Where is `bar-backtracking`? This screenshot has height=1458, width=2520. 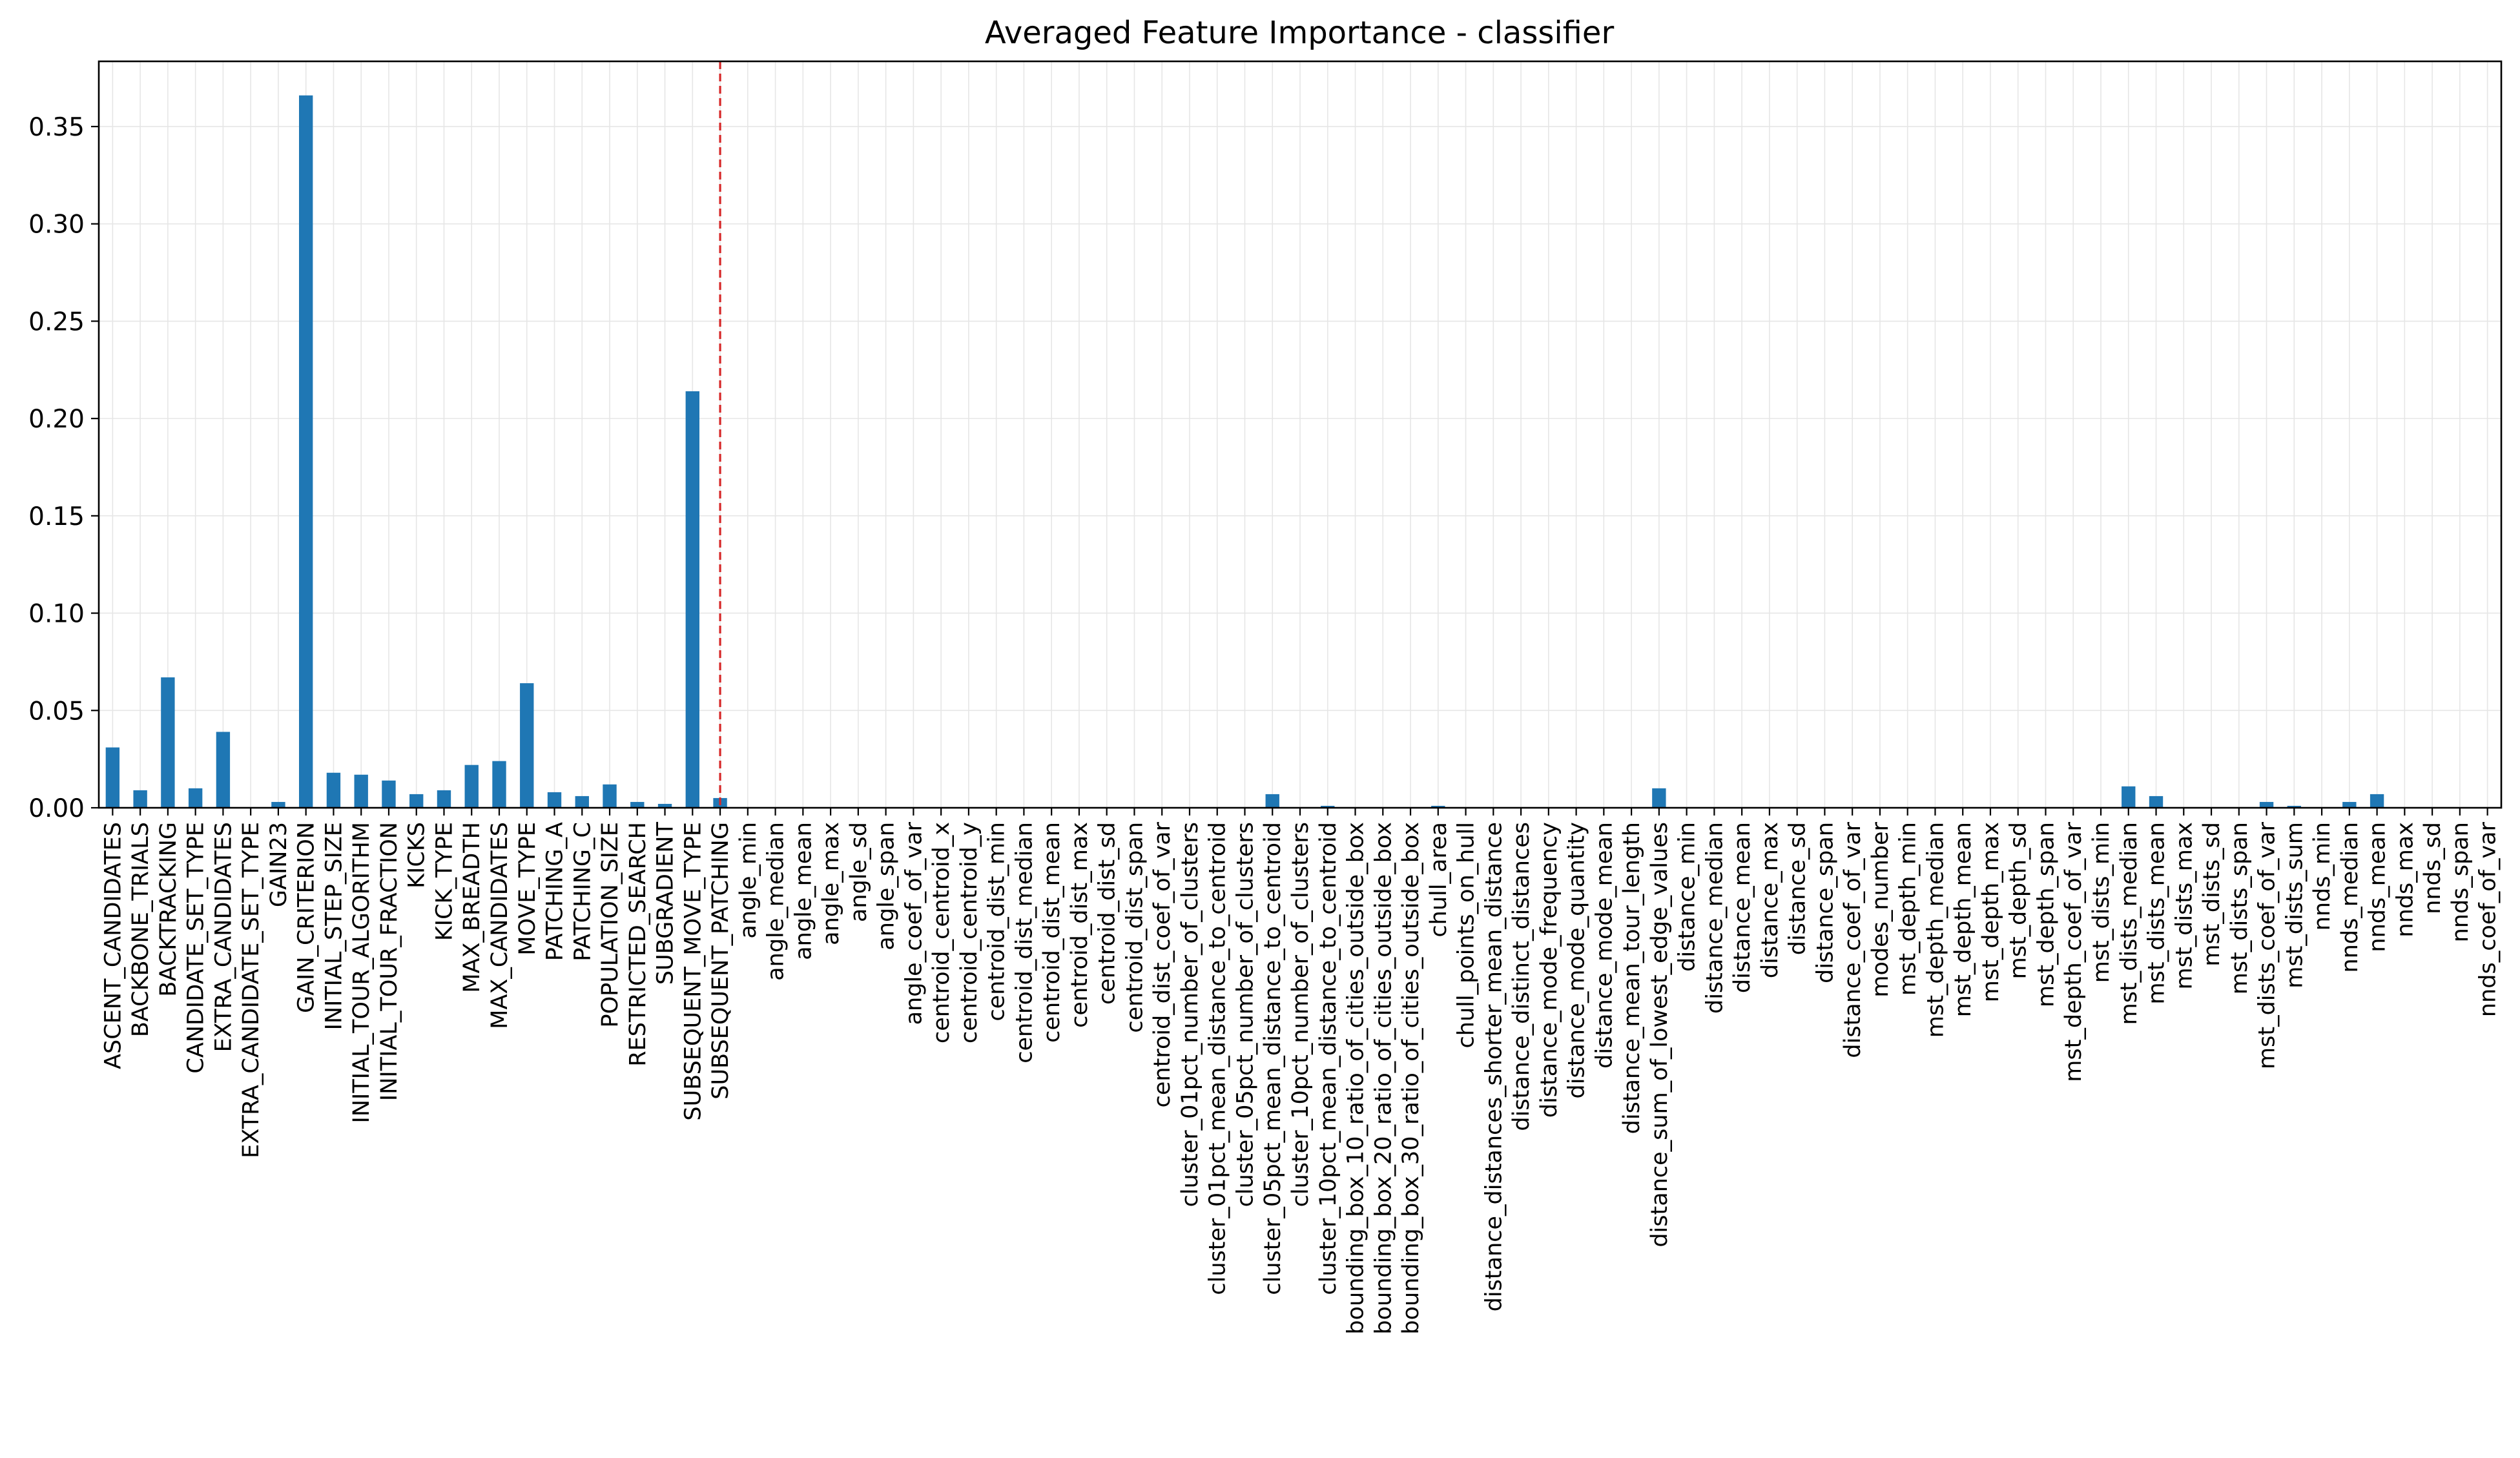
bar-backtracking is located at coordinates (168, 742).